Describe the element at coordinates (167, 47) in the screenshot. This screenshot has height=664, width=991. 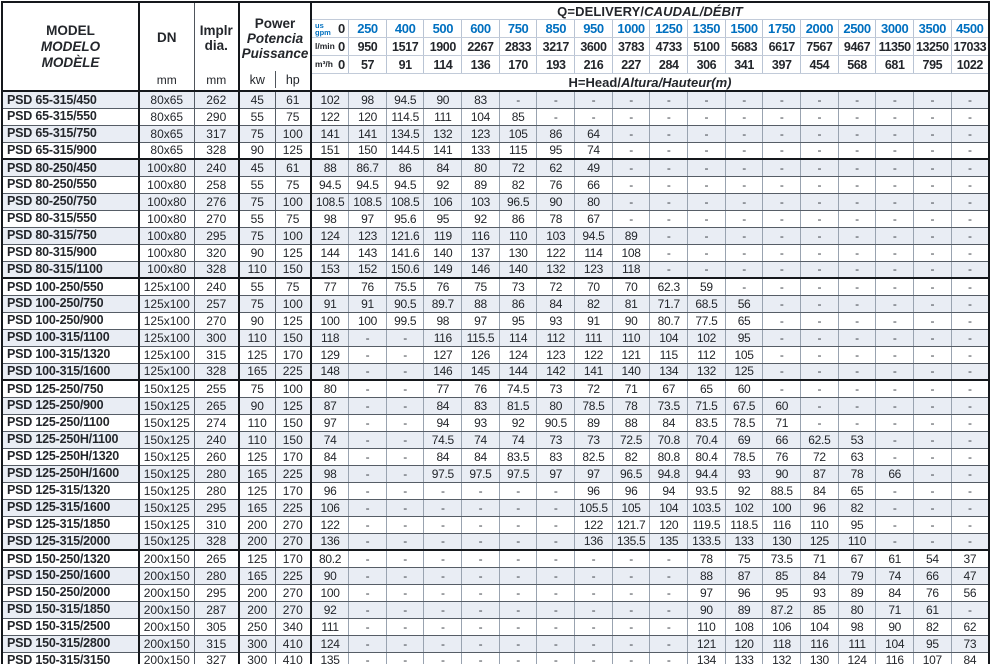
I see `dn-column-header: DN mm` at that location.